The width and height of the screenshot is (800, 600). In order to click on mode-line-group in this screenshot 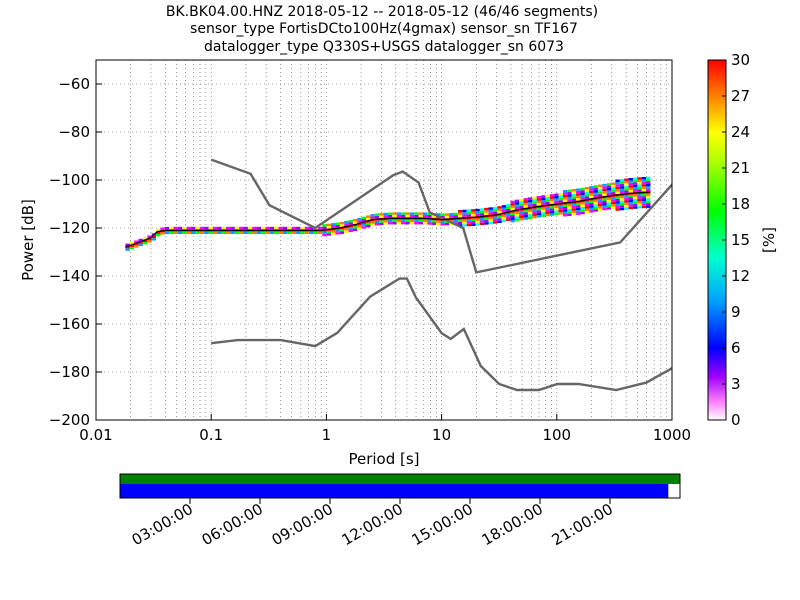, I will do `click(388, 219)`.